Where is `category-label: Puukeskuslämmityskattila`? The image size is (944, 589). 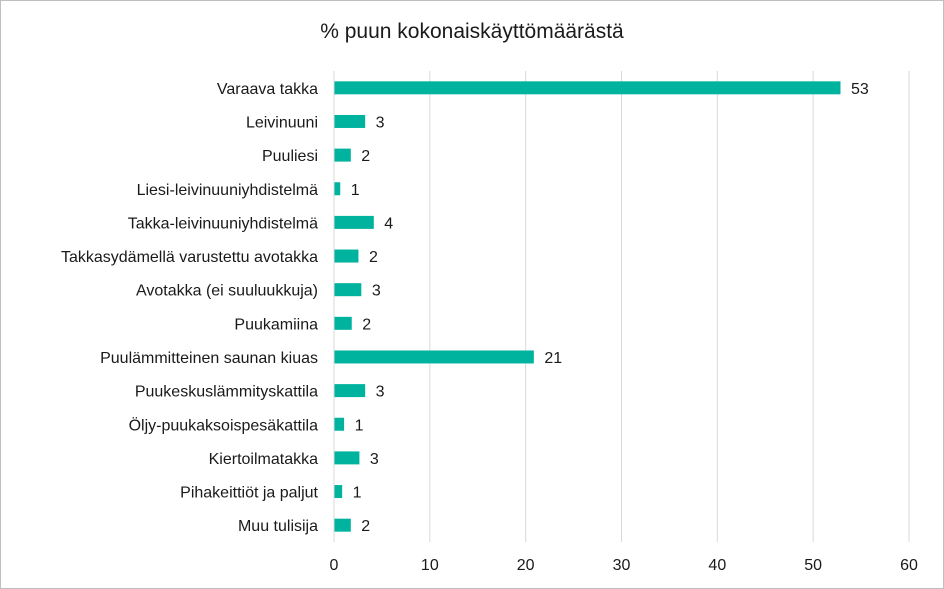 category-label: Puukeskuslämmityskattila is located at coordinates (226, 392).